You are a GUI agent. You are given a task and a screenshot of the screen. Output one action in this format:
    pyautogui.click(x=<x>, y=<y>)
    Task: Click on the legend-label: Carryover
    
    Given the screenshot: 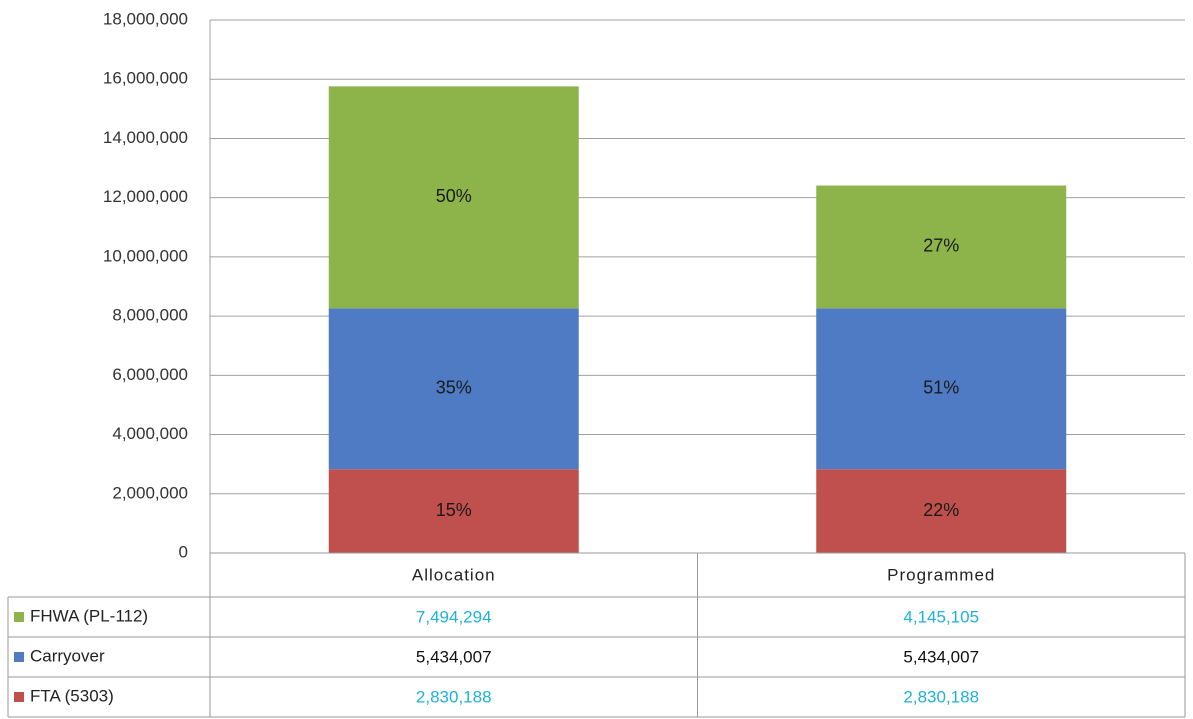 What is the action you would take?
    pyautogui.click(x=67, y=655)
    